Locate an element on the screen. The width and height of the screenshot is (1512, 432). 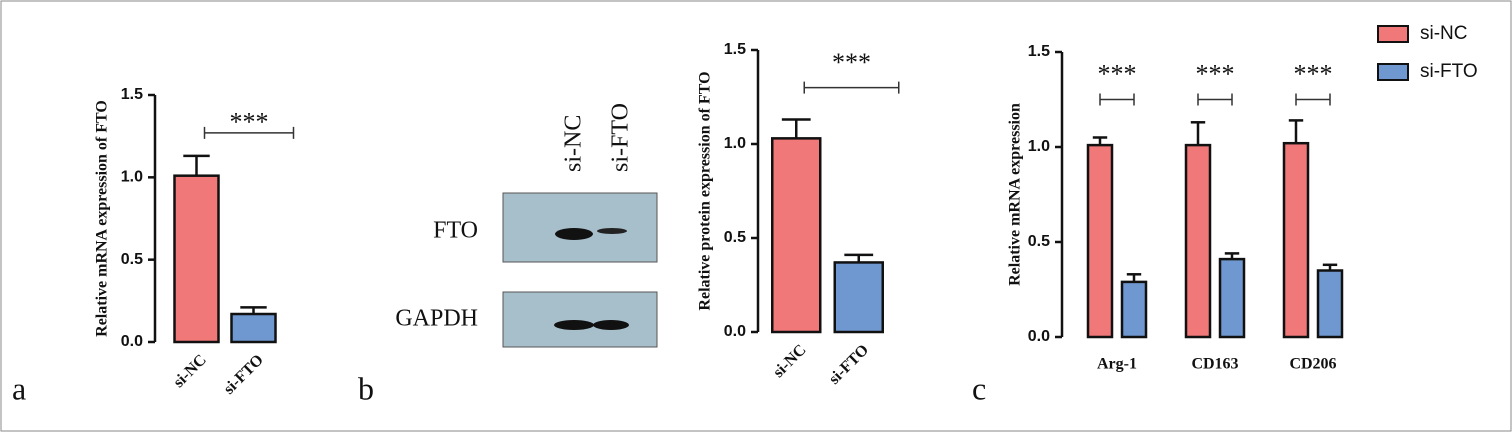
legend-label: si-NC is located at coordinates (1444, 33).